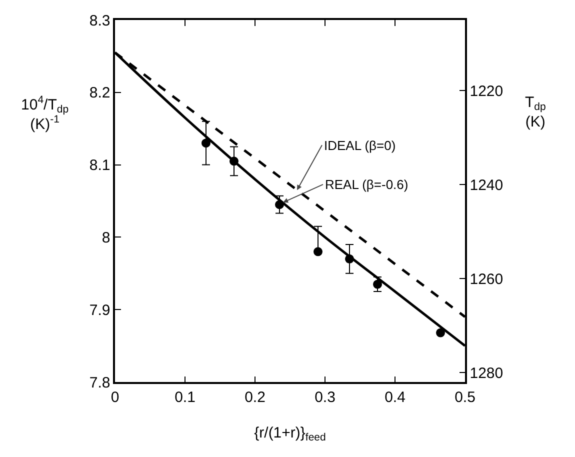 The width and height of the screenshot is (575, 457). Describe the element at coordinates (290, 434) in the screenshot. I see `x-axis-title: {r/(1+r)}$_{feed}$` at that location.